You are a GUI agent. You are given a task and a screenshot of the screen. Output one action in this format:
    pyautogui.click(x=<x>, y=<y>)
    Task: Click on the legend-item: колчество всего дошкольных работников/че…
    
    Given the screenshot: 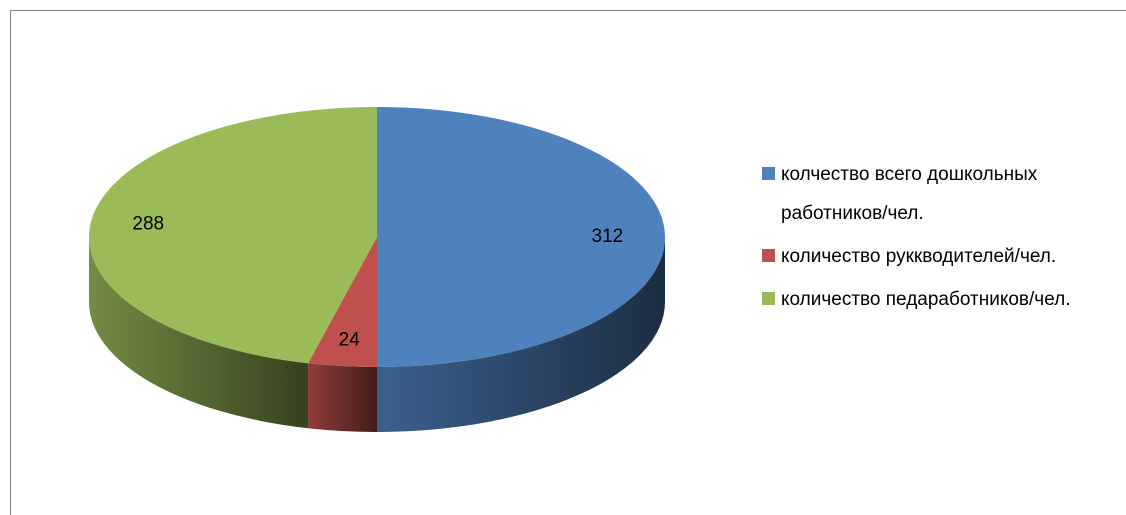 What is the action you would take?
    pyautogui.click(x=932, y=194)
    